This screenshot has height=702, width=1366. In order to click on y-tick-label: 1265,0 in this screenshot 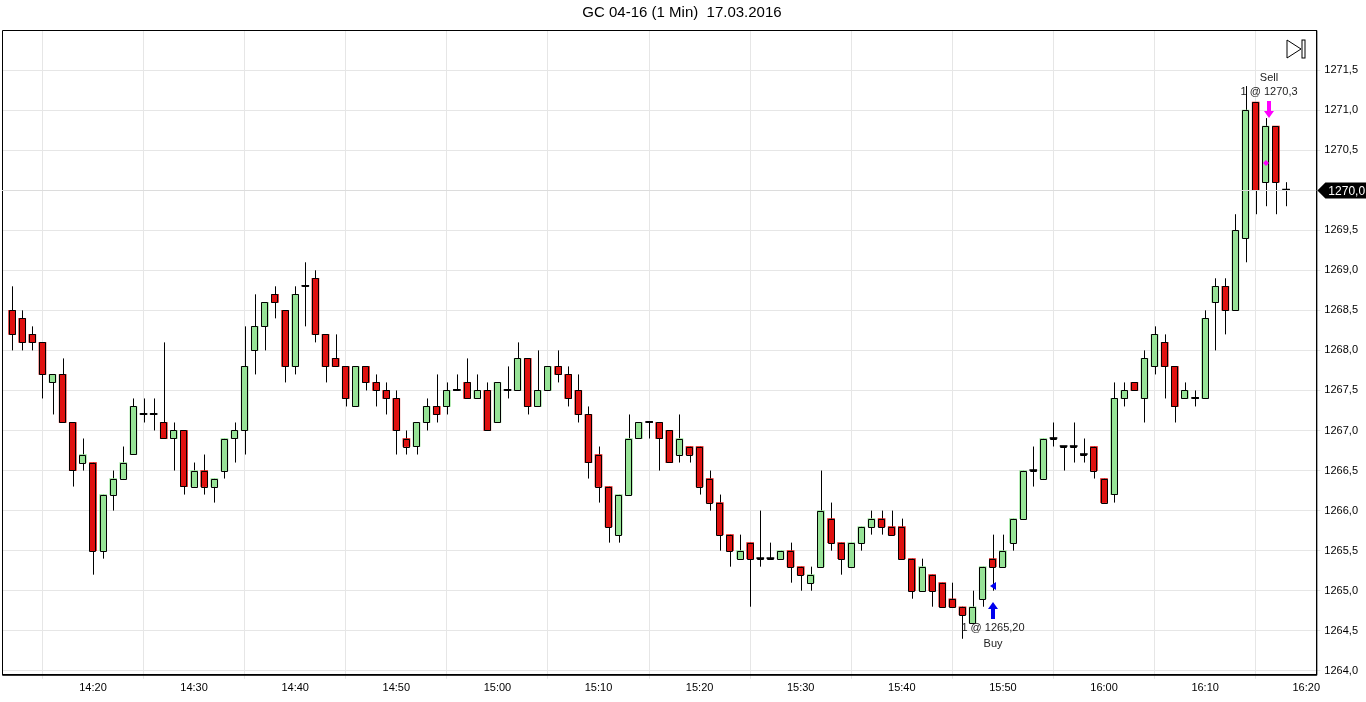, I will do `click(1341, 589)`.